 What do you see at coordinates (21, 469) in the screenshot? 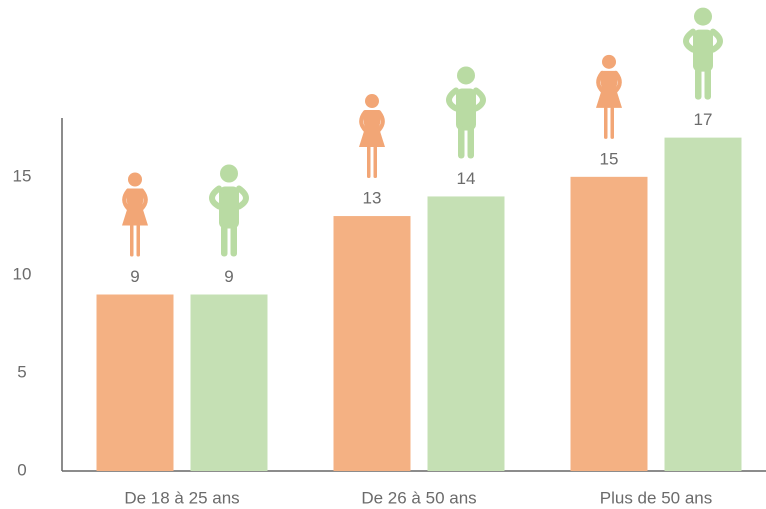
I see `y-tick-label: 0` at bounding box center [21, 469].